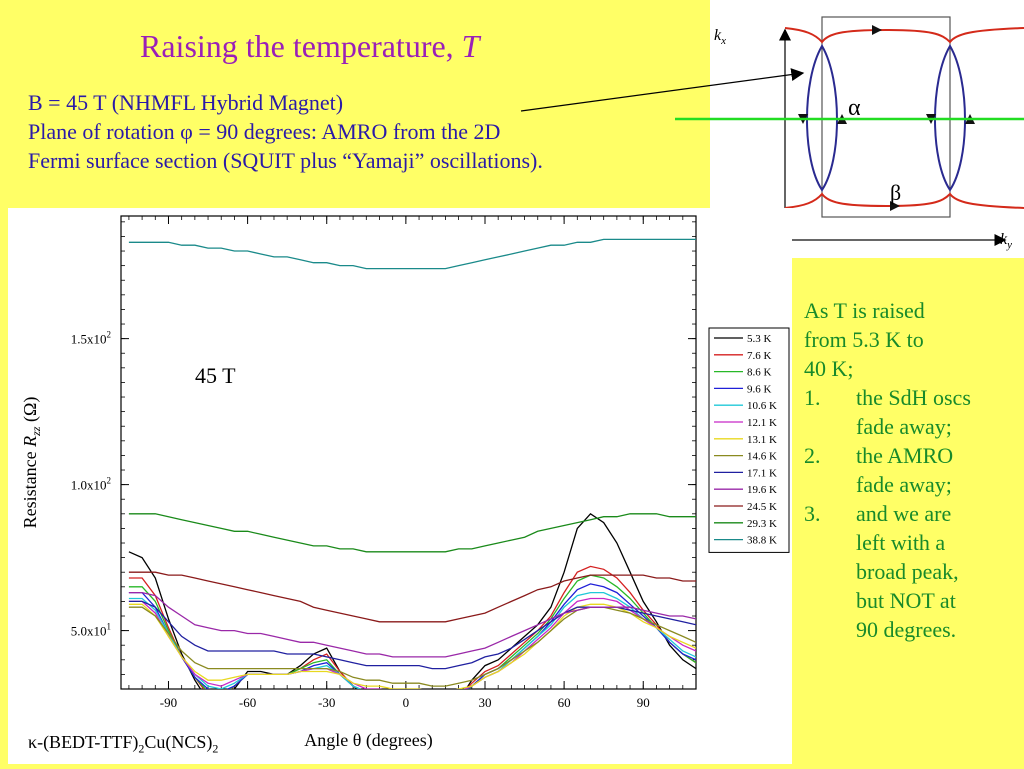 The width and height of the screenshot is (1024, 769). Describe the element at coordinates (950, 118) in the screenshot. I see `alpha-orbit-right` at that location.